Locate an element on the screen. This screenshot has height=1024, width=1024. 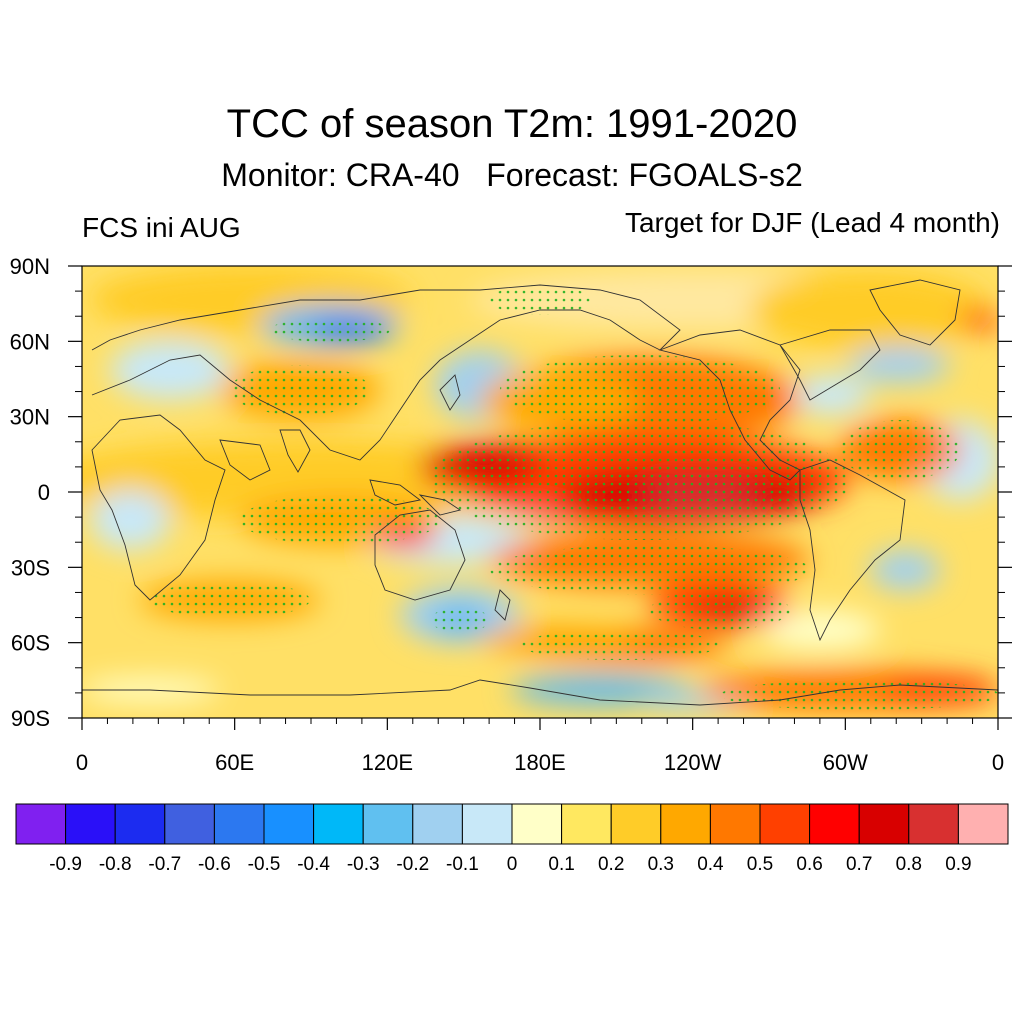
y-tick-label: 30N is located at coordinates (30, 417).